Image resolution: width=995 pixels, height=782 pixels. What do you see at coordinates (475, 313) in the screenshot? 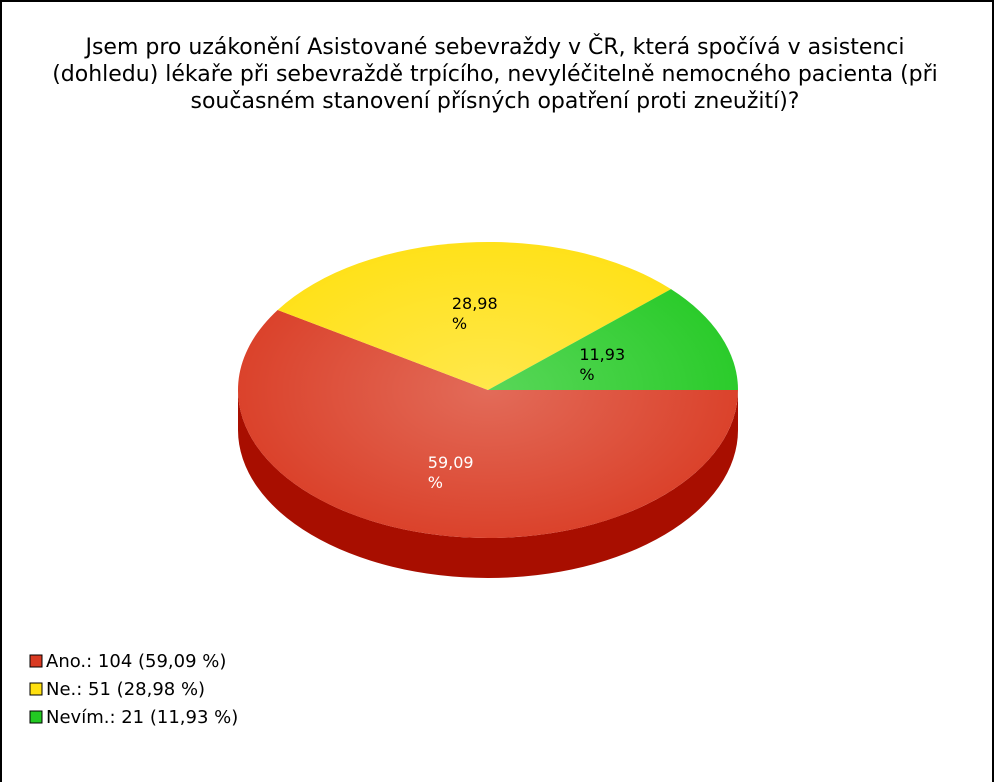
I see `value-label: 28,98%` at bounding box center [475, 313].